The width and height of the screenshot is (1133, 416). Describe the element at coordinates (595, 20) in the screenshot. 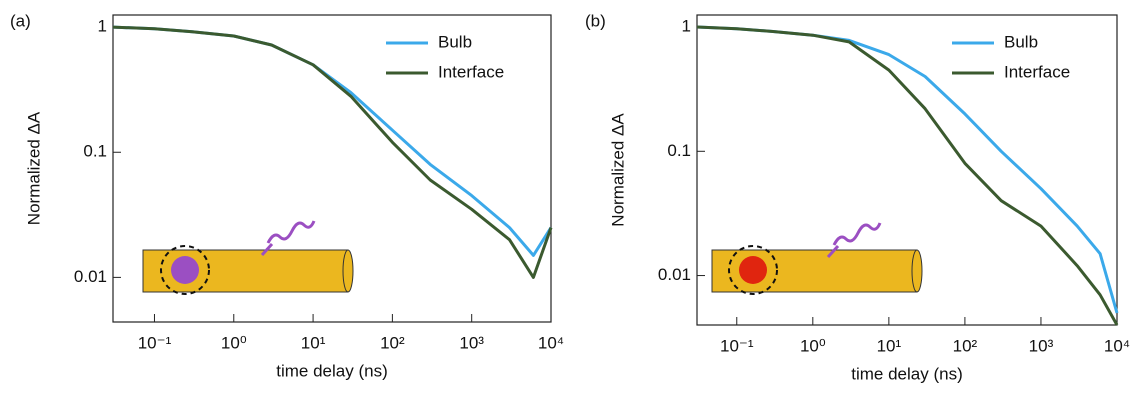

I see `panel-label: (b)` at that location.